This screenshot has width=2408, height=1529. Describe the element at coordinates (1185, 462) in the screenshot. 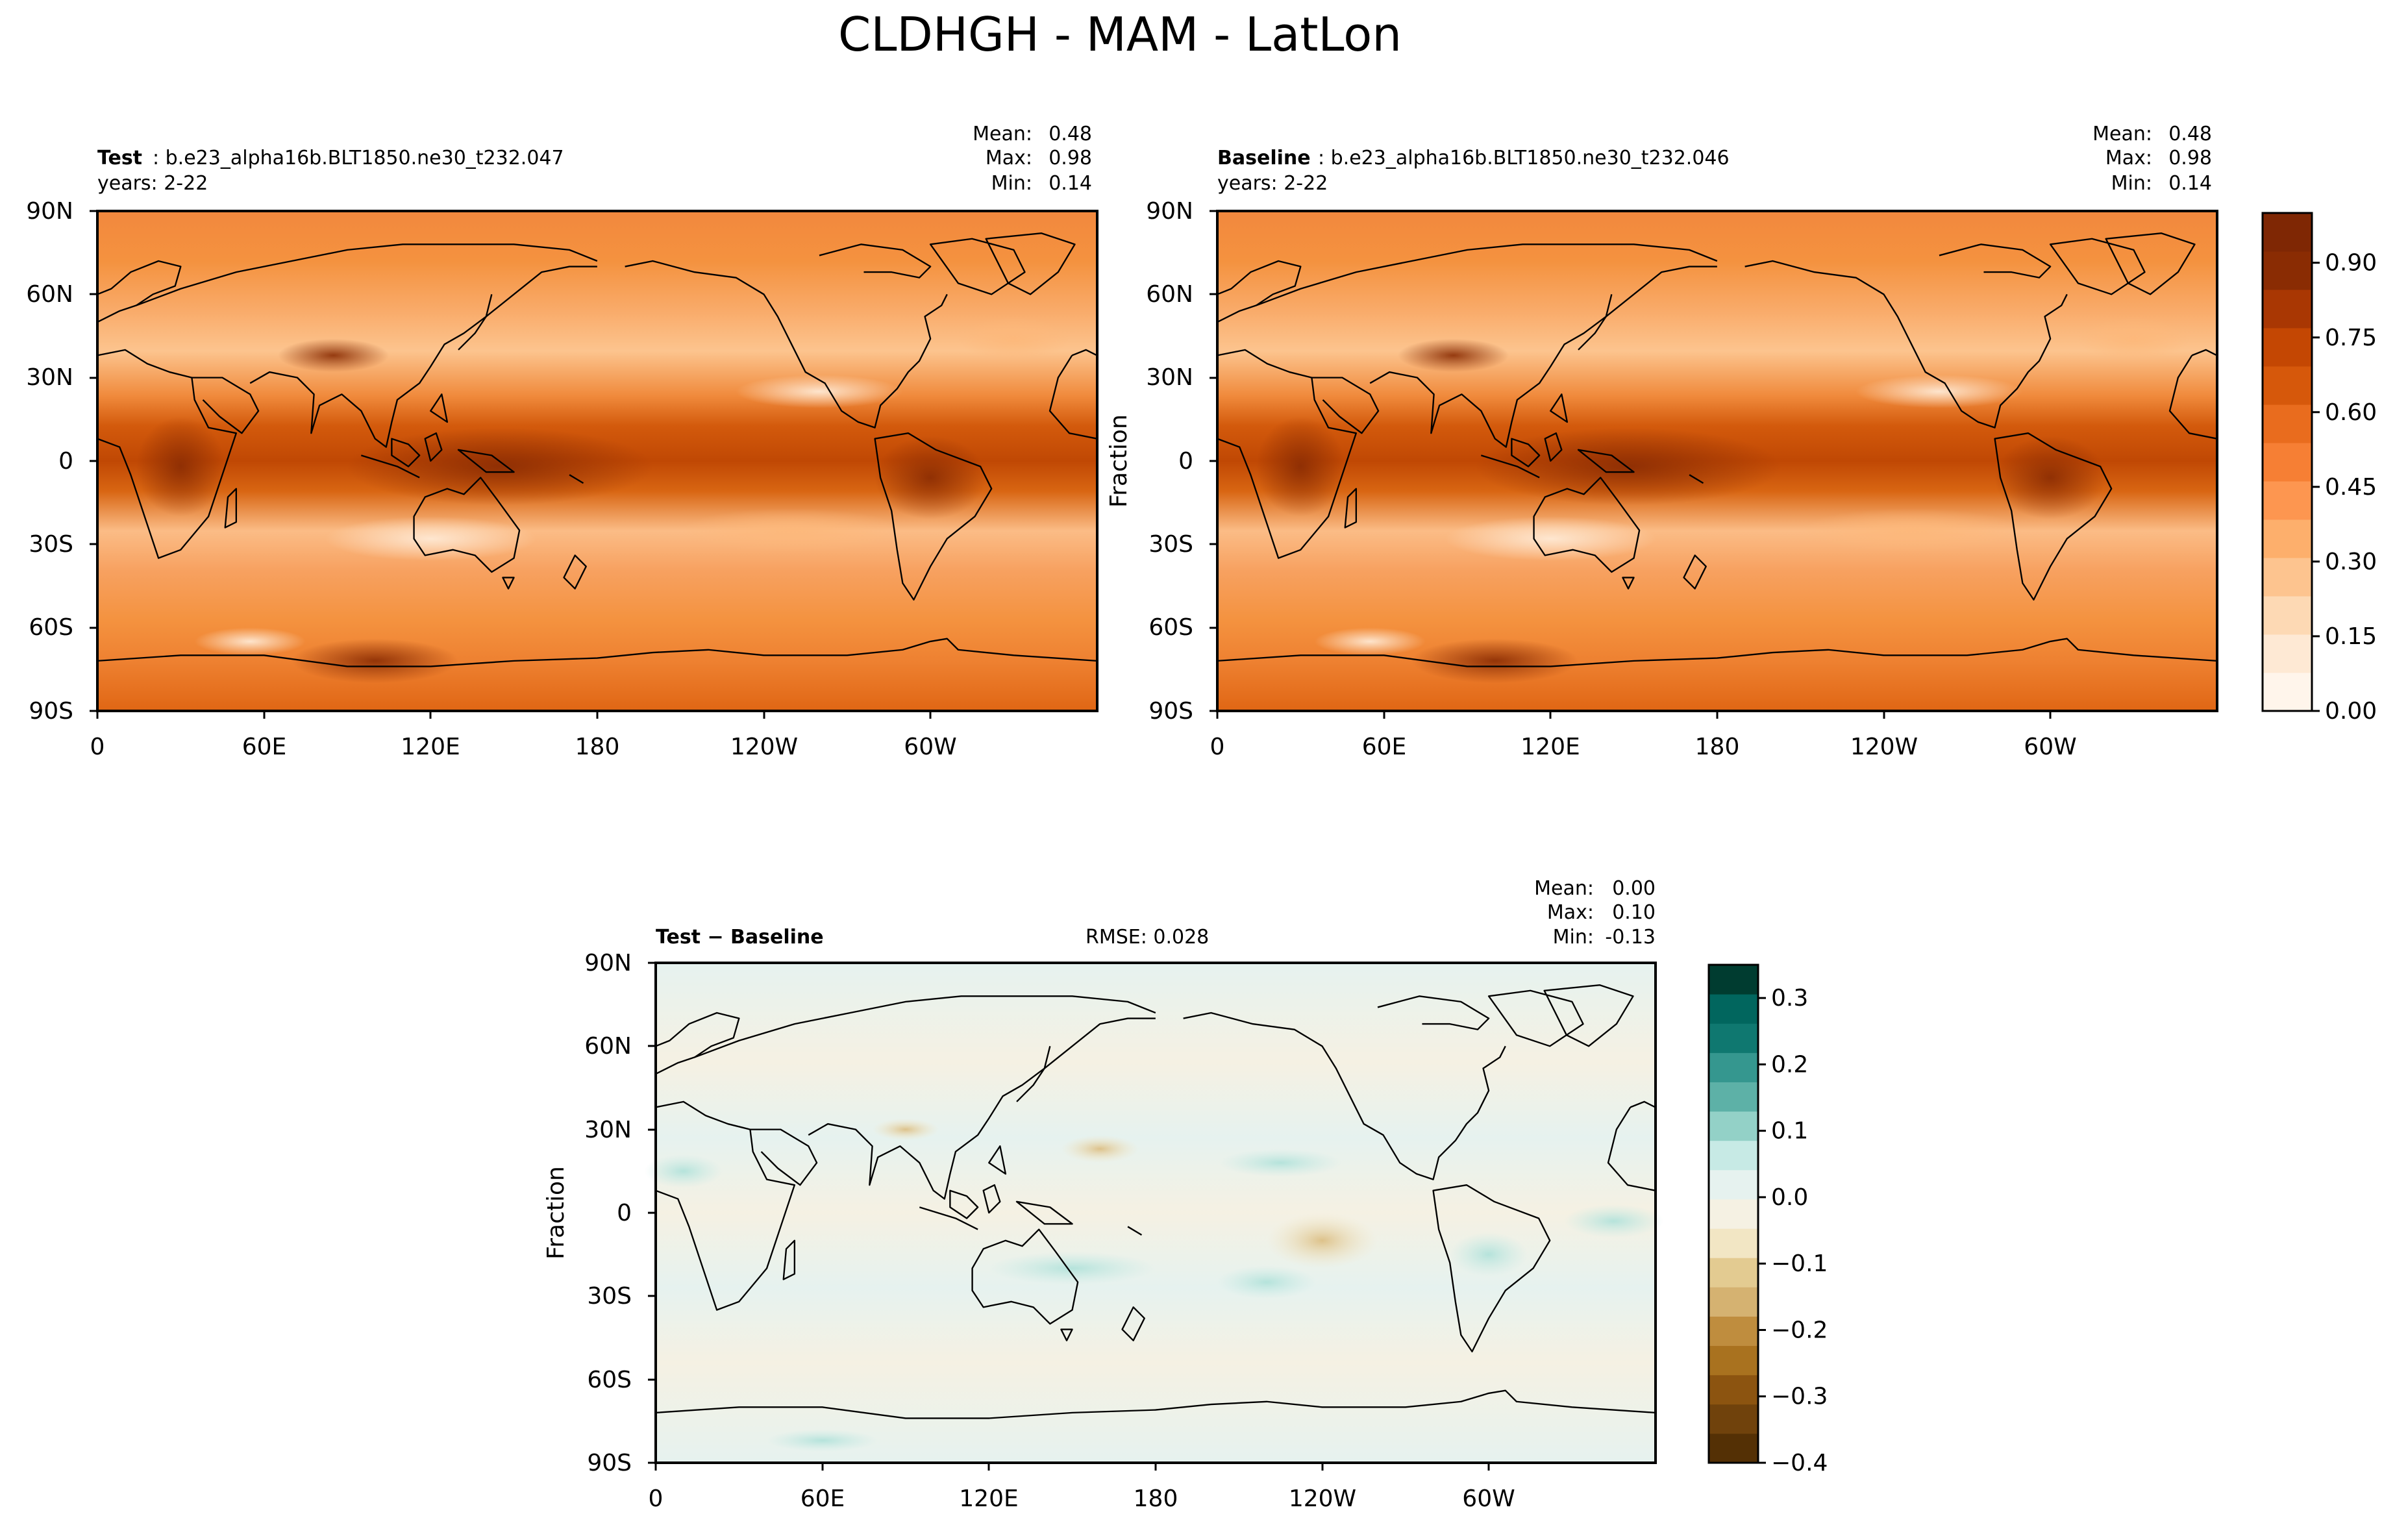

I see `baseline-lat-tick: 0` at that location.